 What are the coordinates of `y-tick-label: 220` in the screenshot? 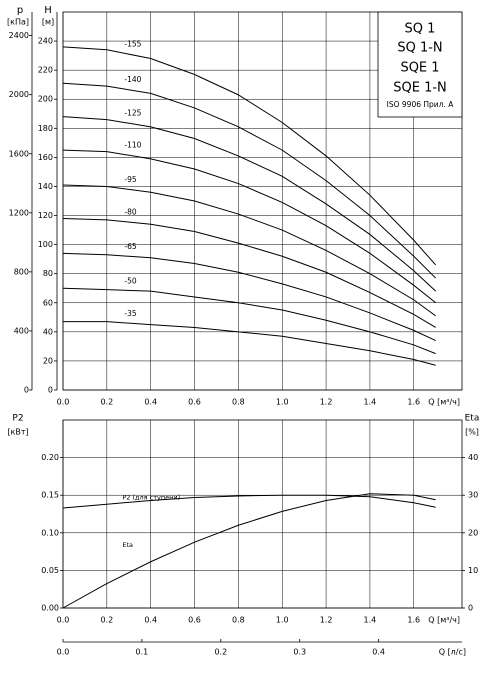 It's located at (45, 70).